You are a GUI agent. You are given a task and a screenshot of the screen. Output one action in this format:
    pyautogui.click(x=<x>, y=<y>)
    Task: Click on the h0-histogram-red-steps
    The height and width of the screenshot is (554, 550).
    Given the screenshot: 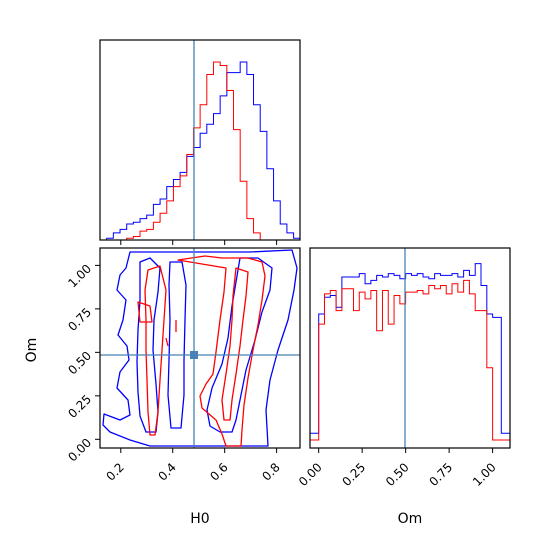 What is the action you would take?
    pyautogui.click(x=200, y=151)
    